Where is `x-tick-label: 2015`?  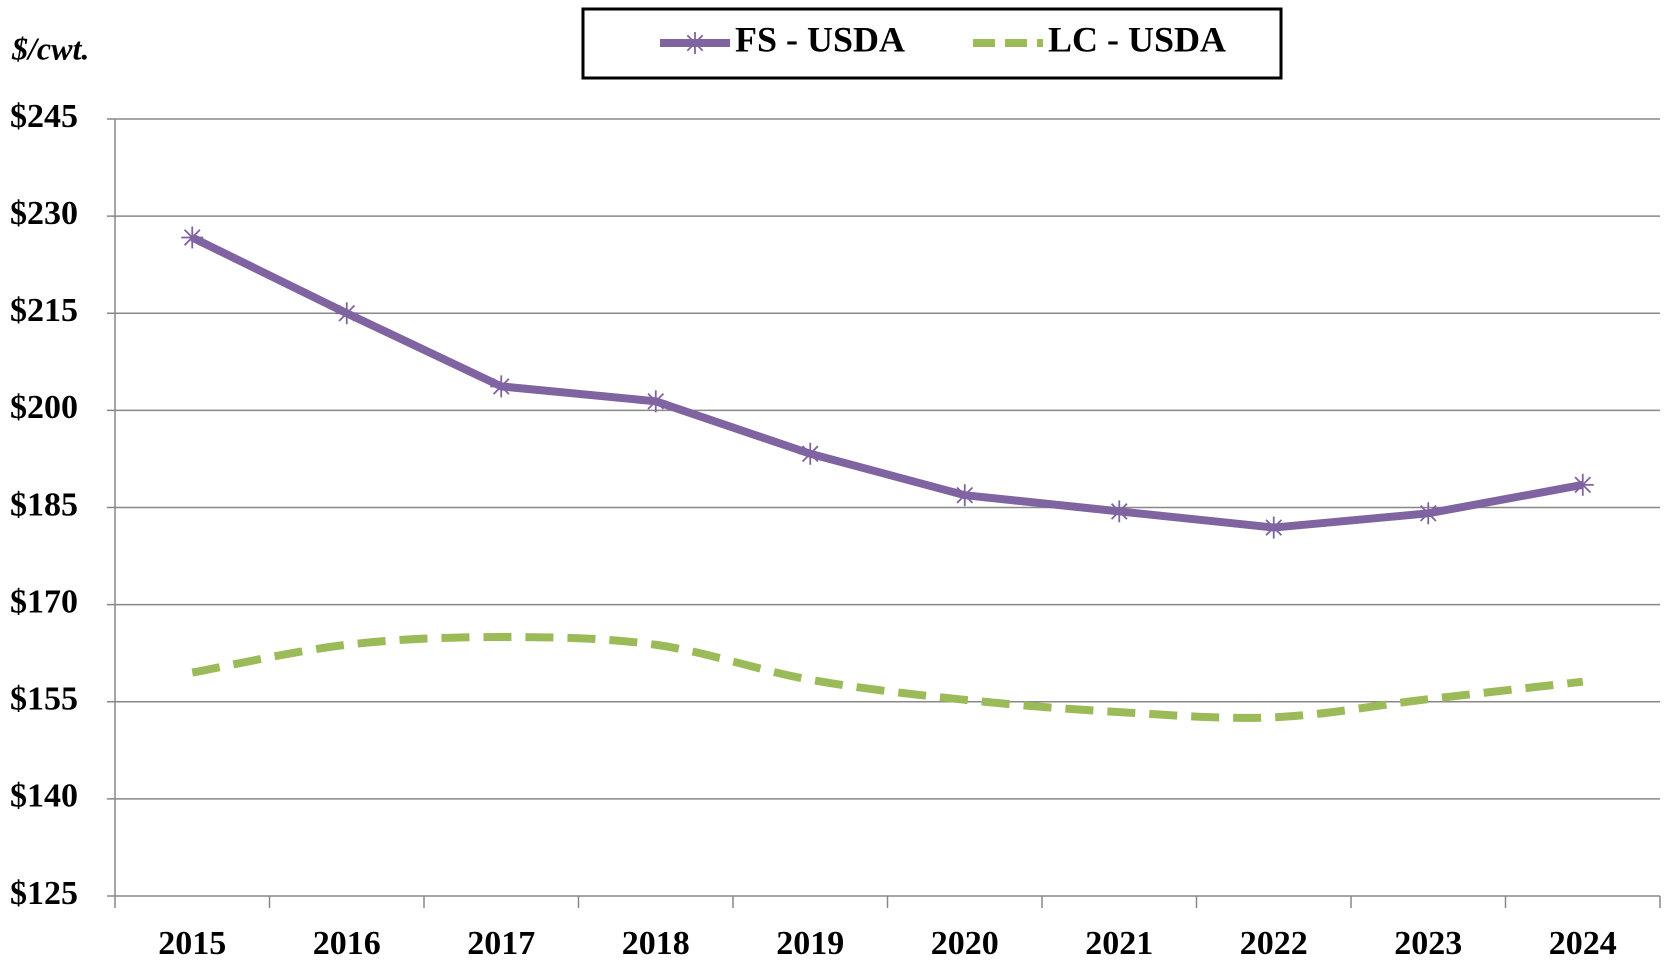
x-tick-label: 2015 is located at coordinates (192, 943).